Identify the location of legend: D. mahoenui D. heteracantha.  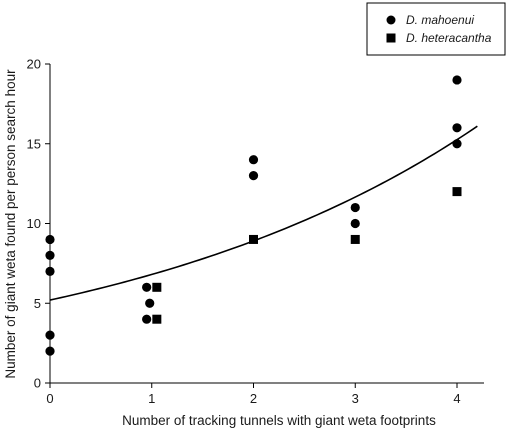
(436, 29).